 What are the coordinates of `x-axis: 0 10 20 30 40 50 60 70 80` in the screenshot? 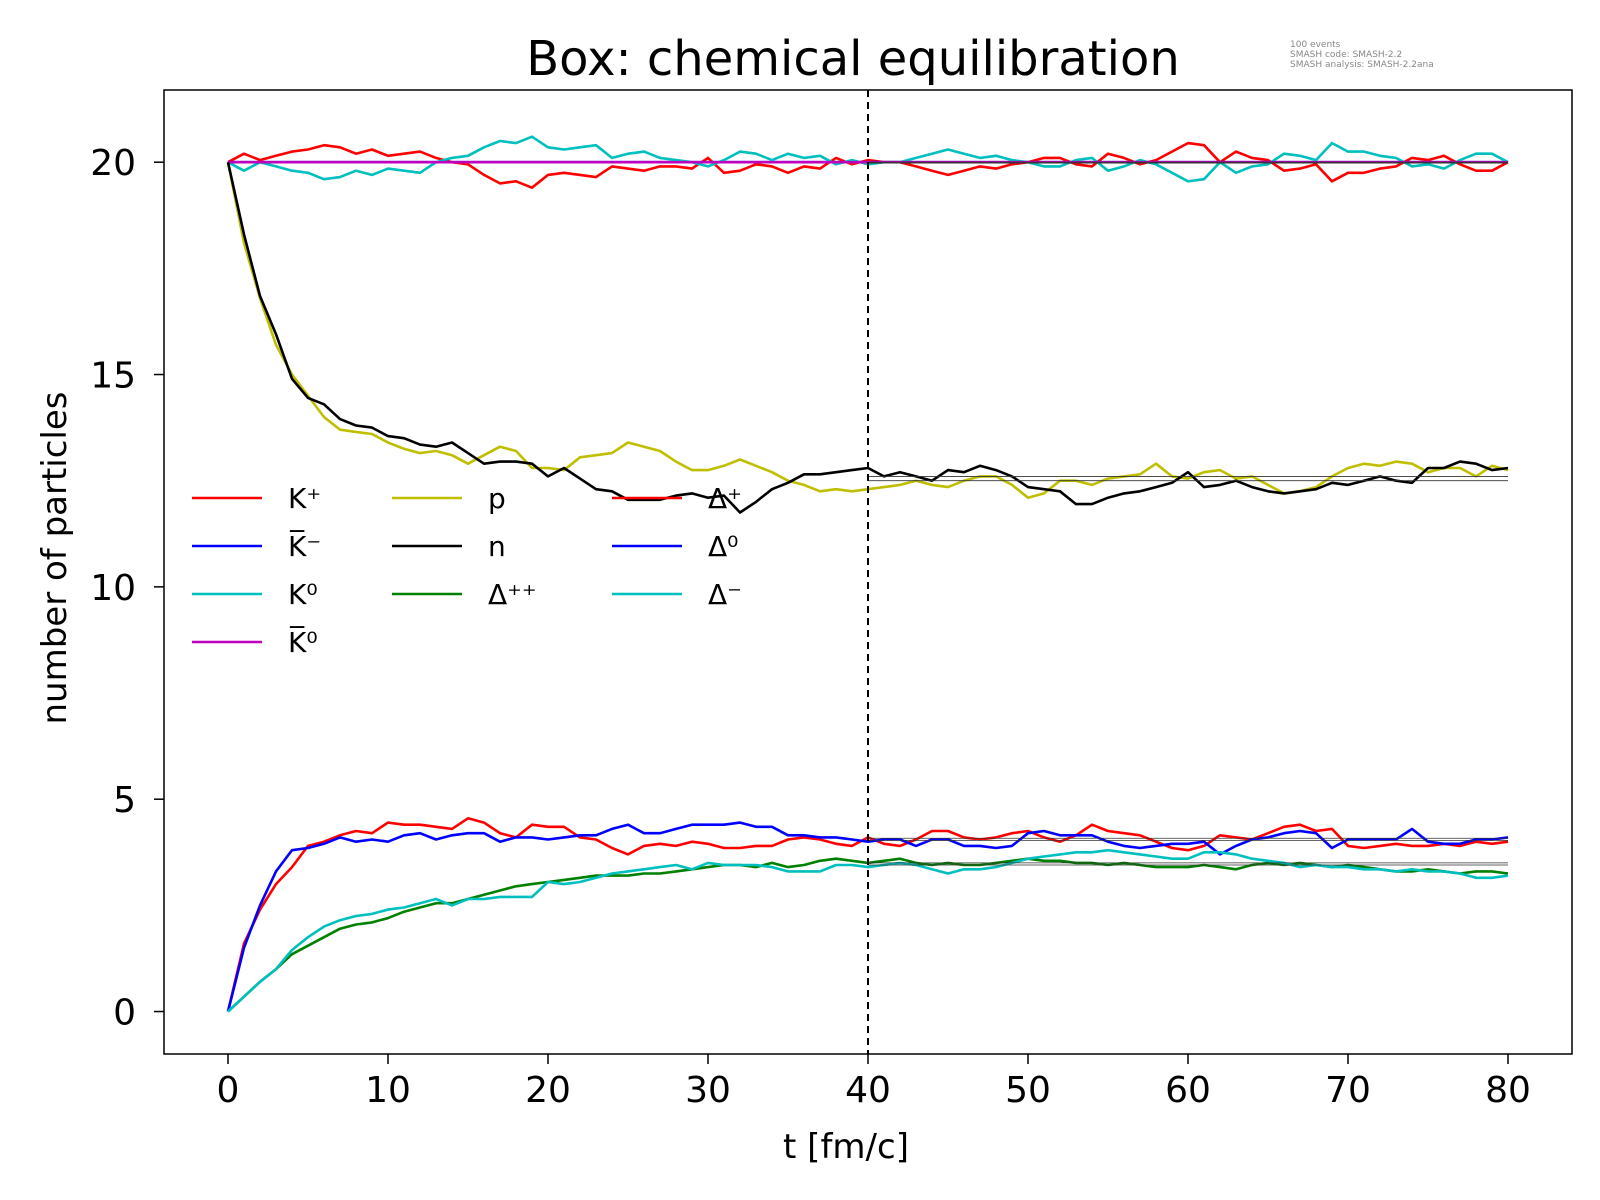 It's located at (874, 1082).